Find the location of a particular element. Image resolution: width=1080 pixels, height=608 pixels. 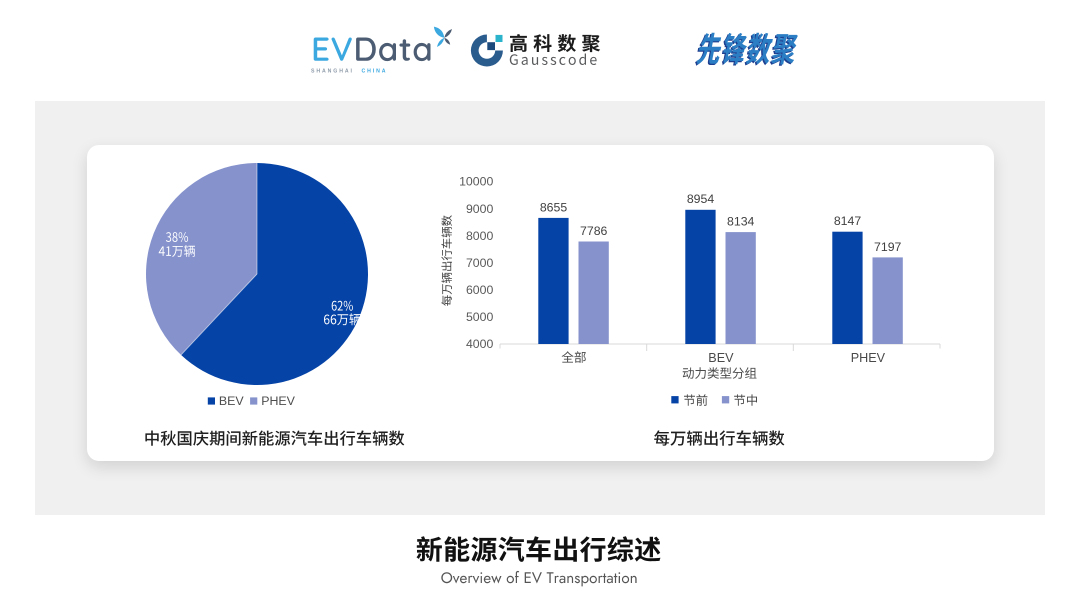

svg-text: 9000 is located at coordinates (480, 209).